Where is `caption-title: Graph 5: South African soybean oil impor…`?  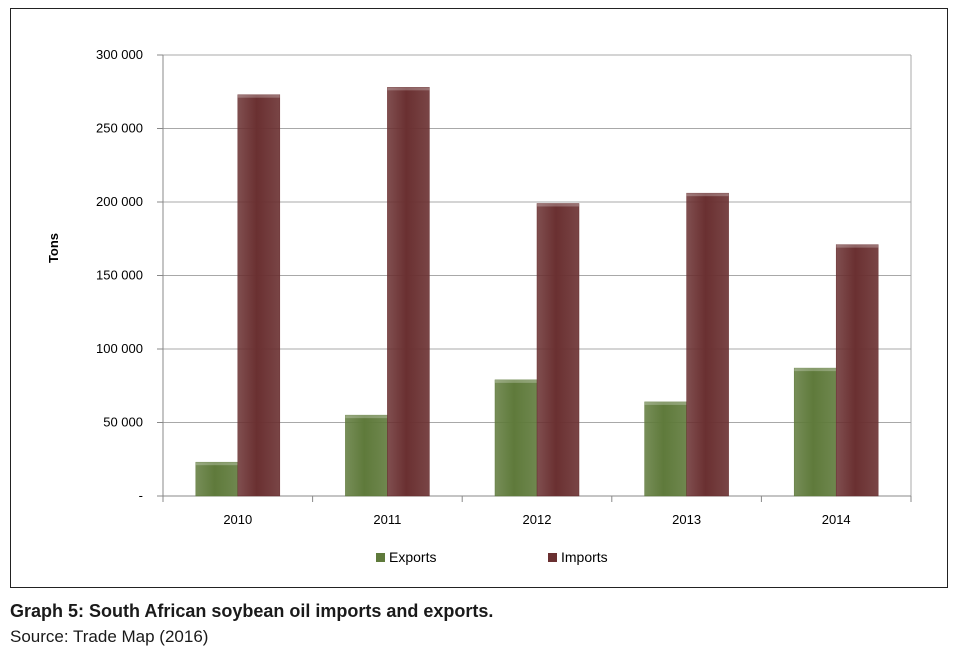 caption-title: Graph 5: South African soybean oil impor… is located at coordinates (252, 611).